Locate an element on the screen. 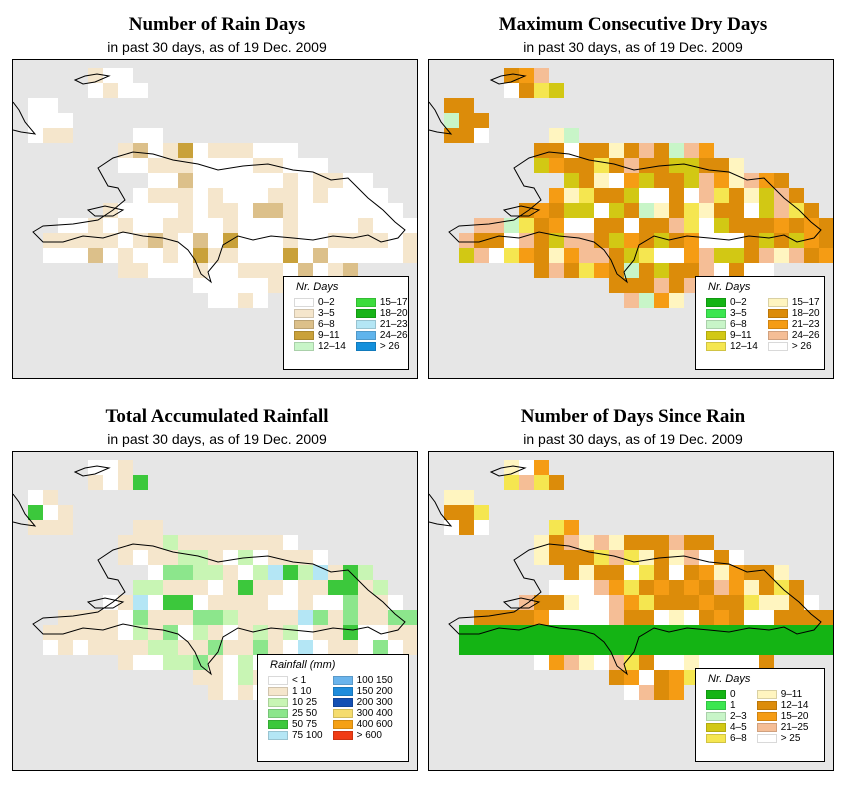 The height and width of the screenshot is (793, 853). legend-entry: 300 400 is located at coordinates (362, 713).